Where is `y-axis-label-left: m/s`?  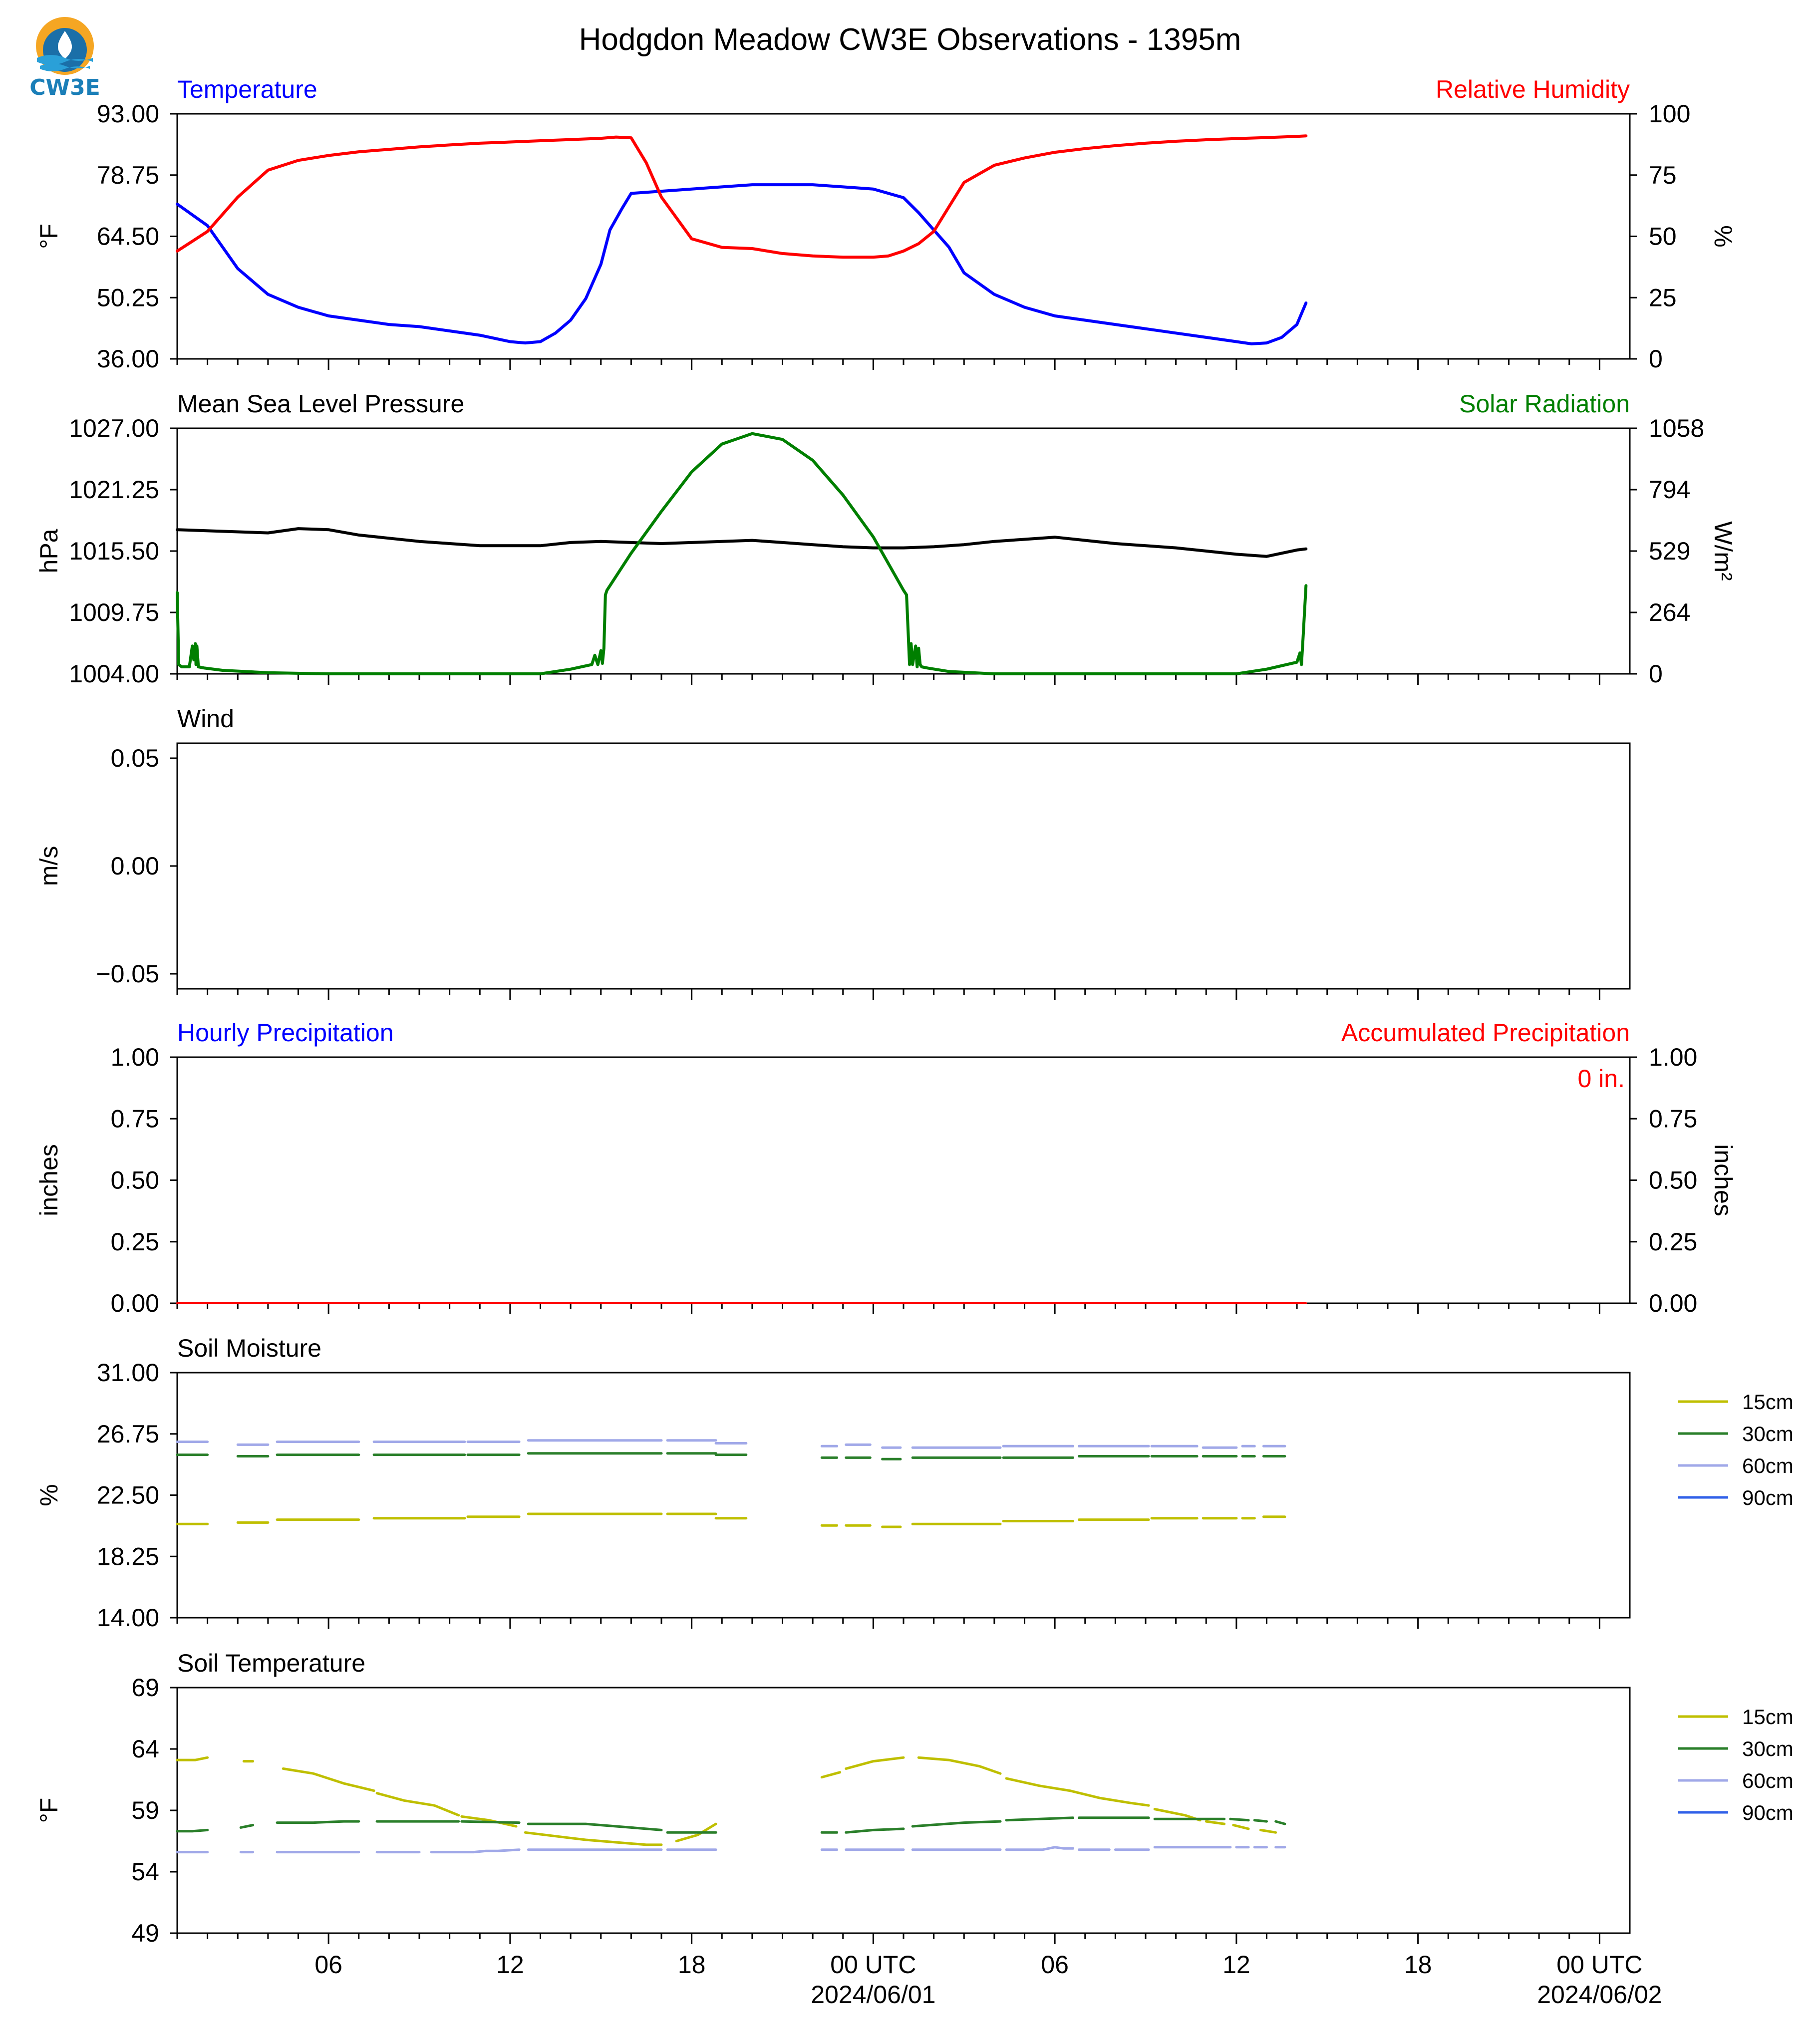 y-axis-label-left: m/s is located at coordinates (49, 866).